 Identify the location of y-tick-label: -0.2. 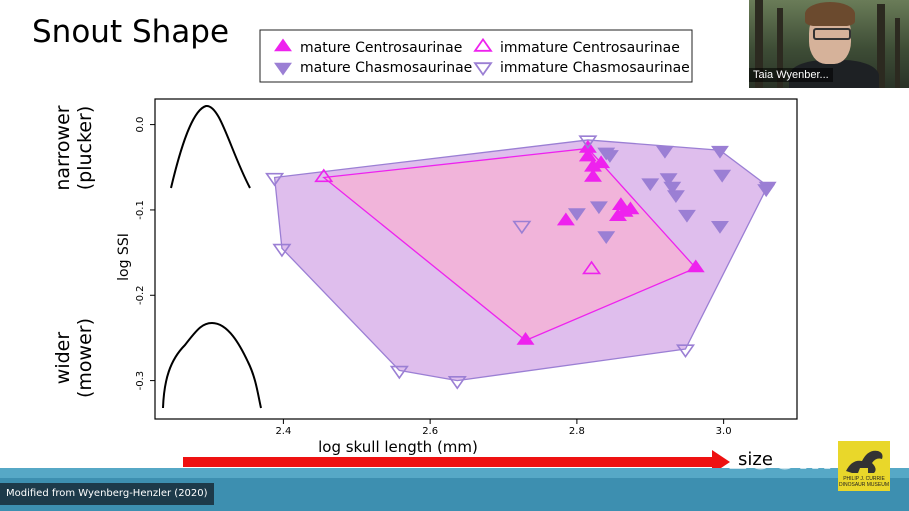
(140, 296).